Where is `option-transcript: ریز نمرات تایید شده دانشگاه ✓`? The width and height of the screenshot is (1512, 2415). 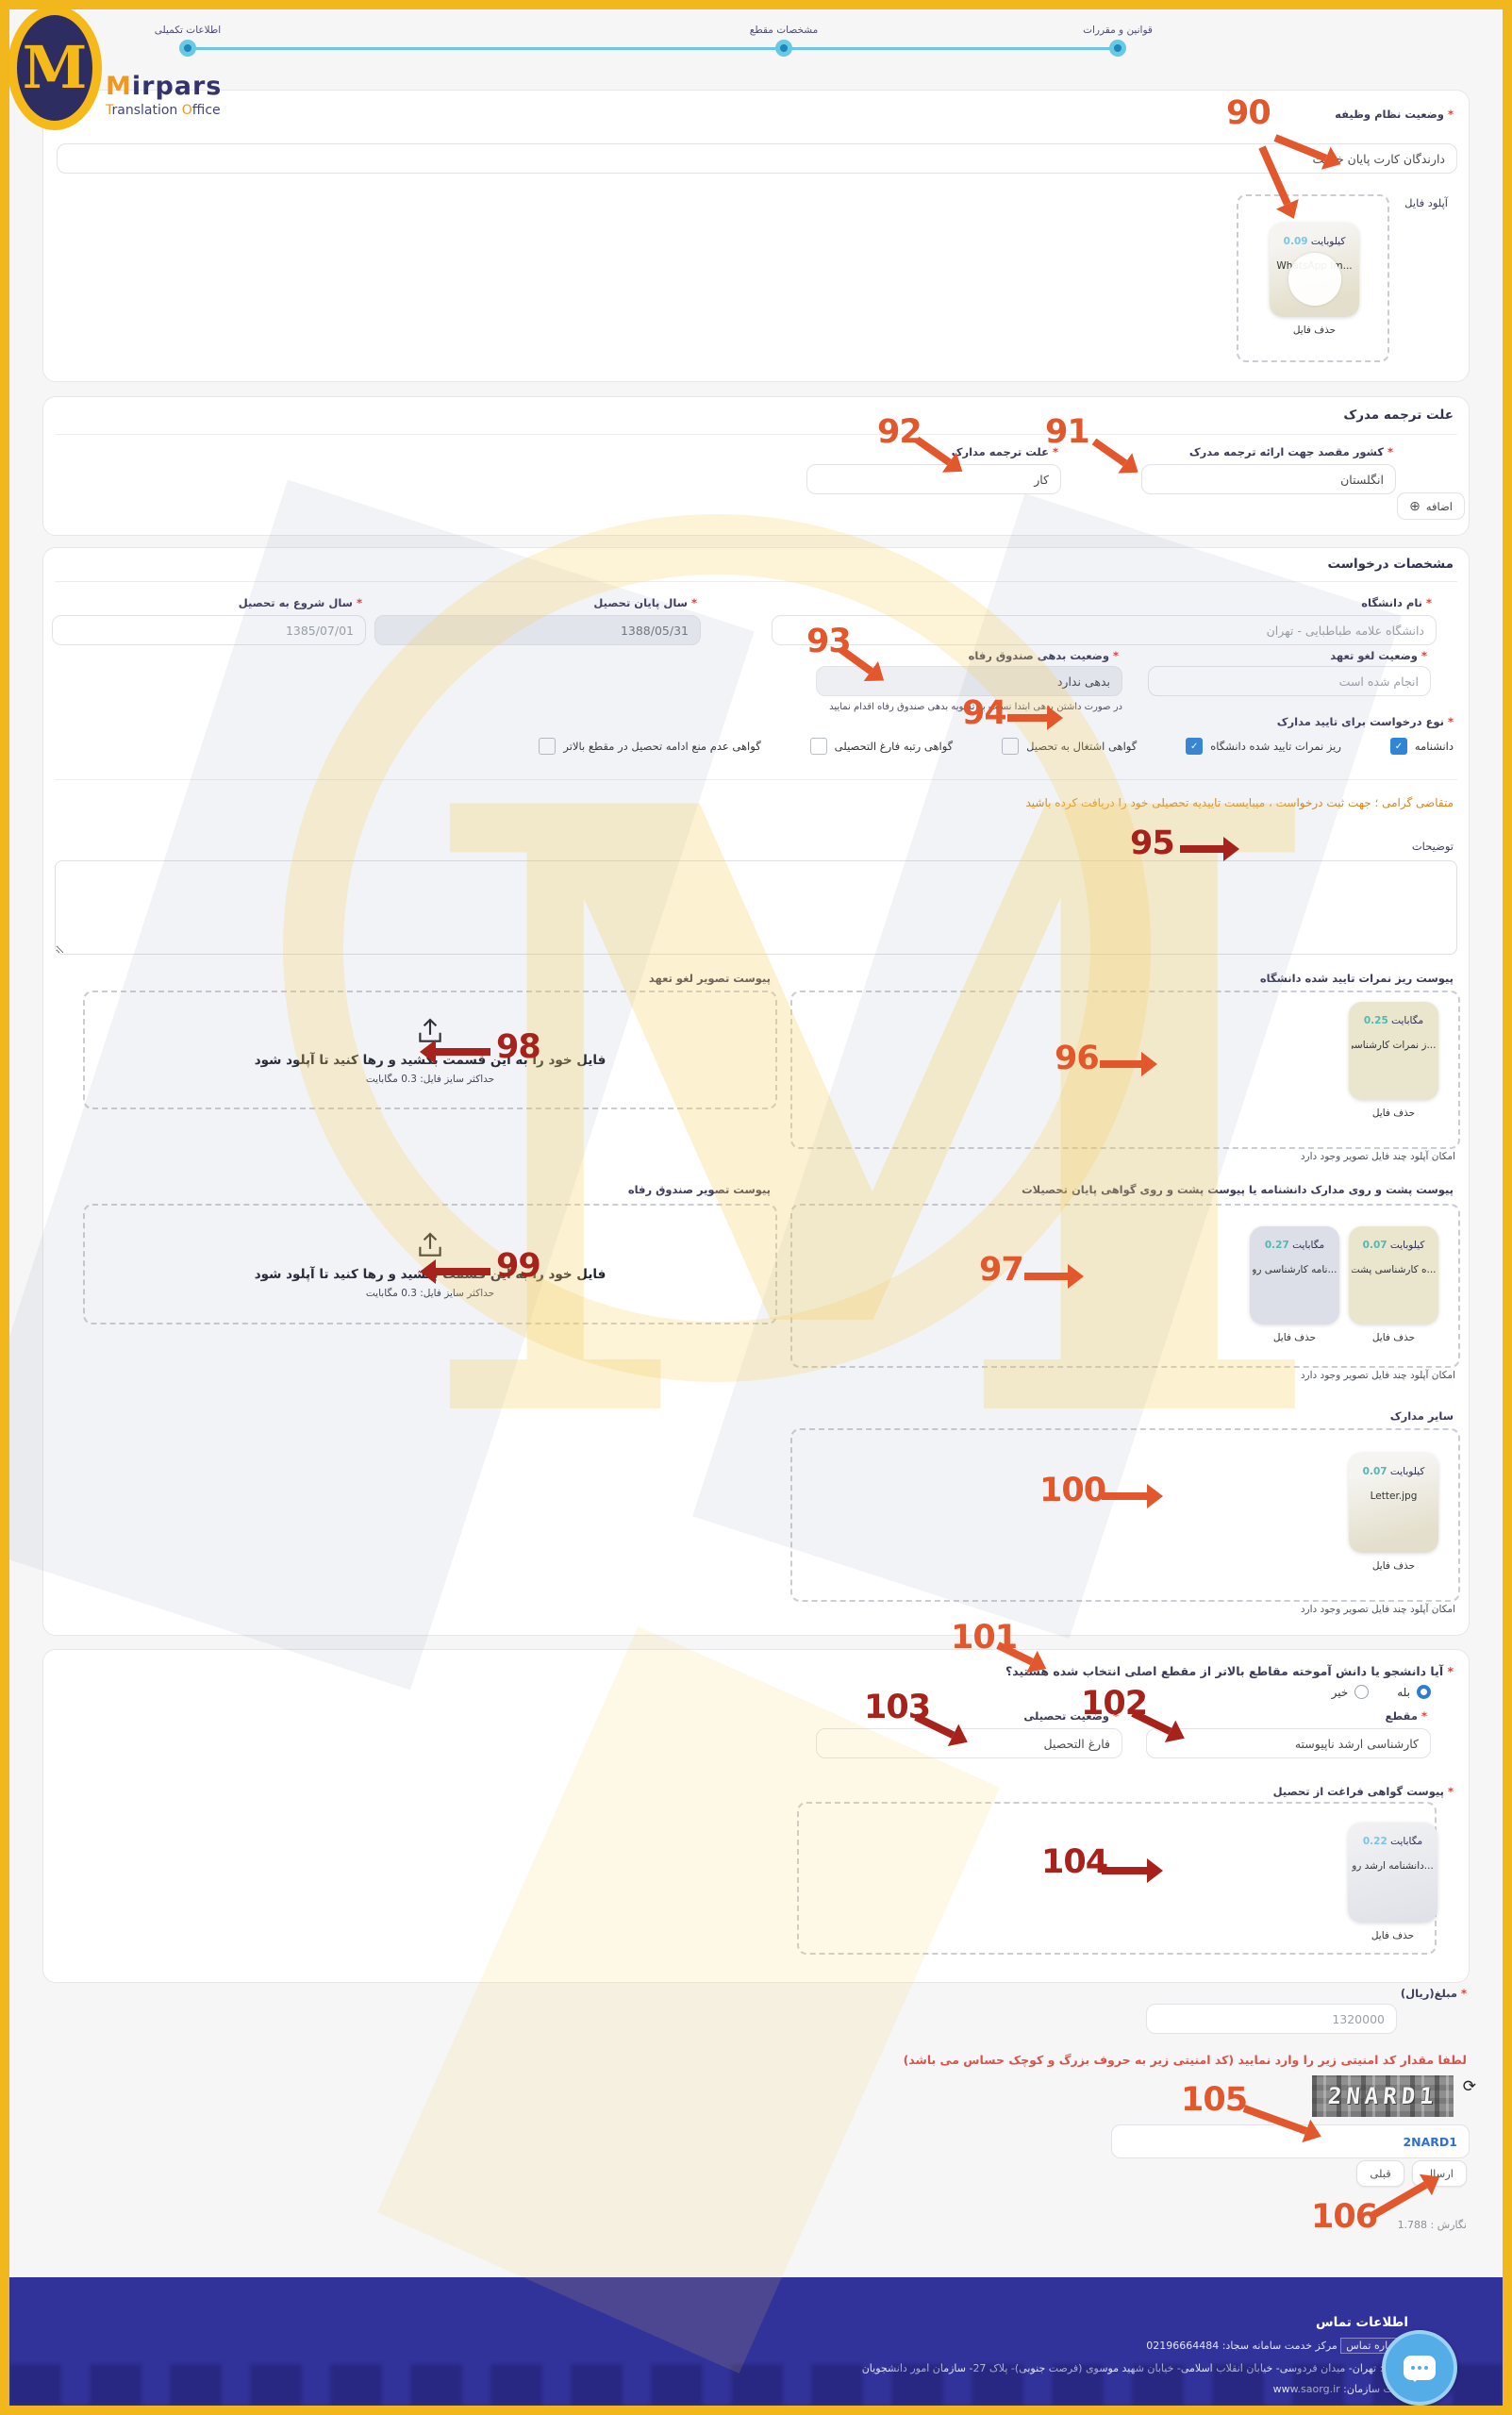
option-transcript: ریز نمرات تایید شده دانشگاه ✓ is located at coordinates (1263, 746).